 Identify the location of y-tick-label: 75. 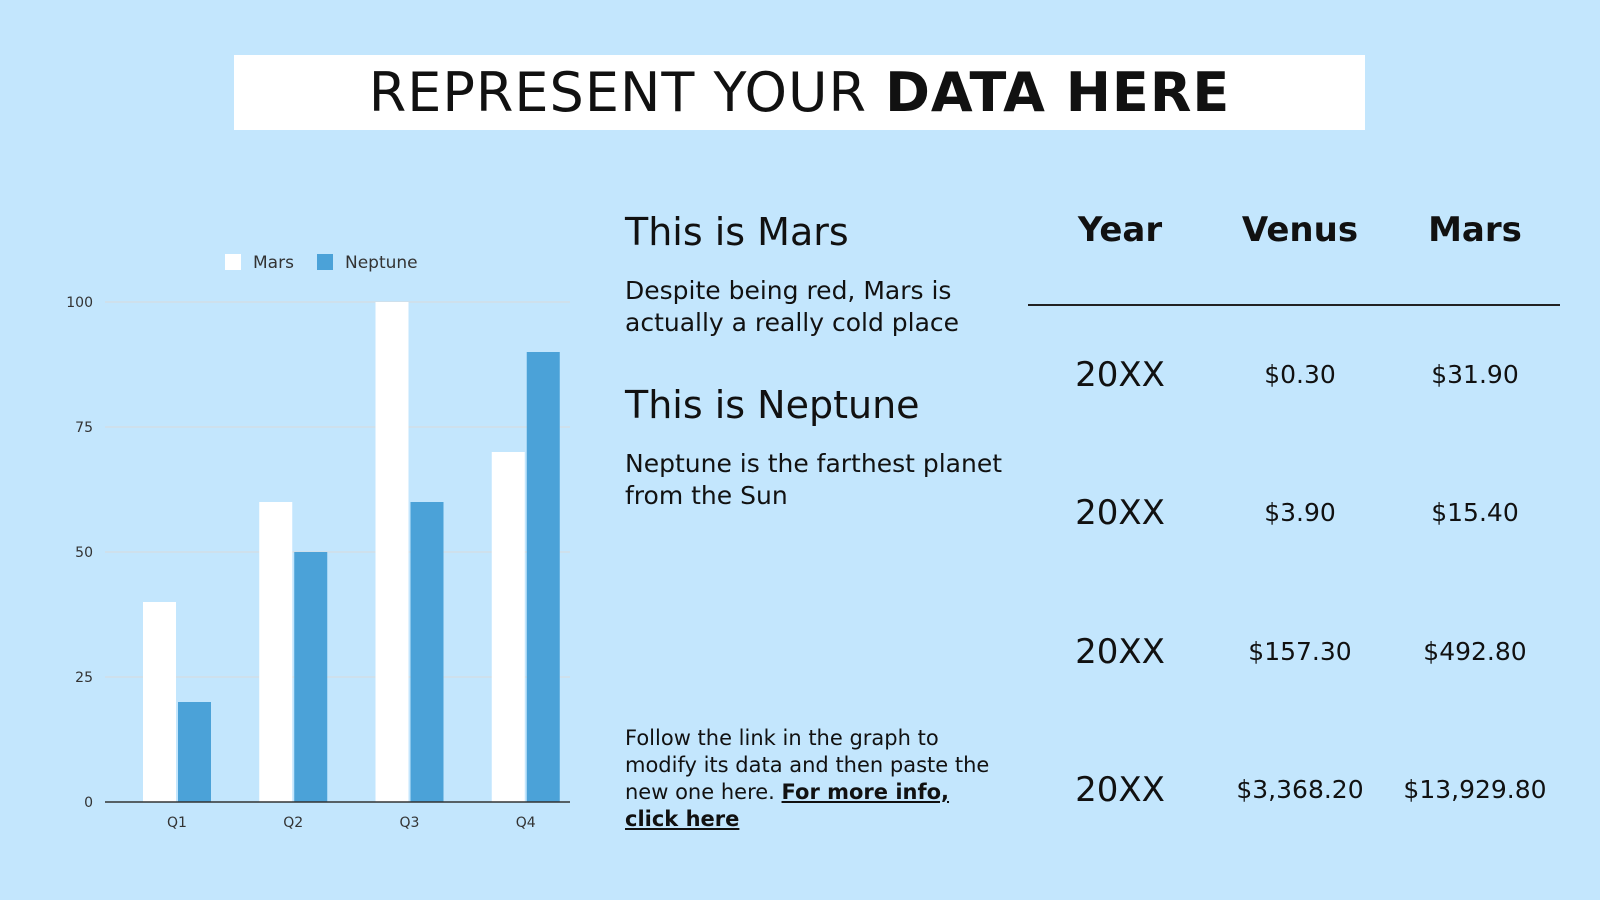
(84, 428).